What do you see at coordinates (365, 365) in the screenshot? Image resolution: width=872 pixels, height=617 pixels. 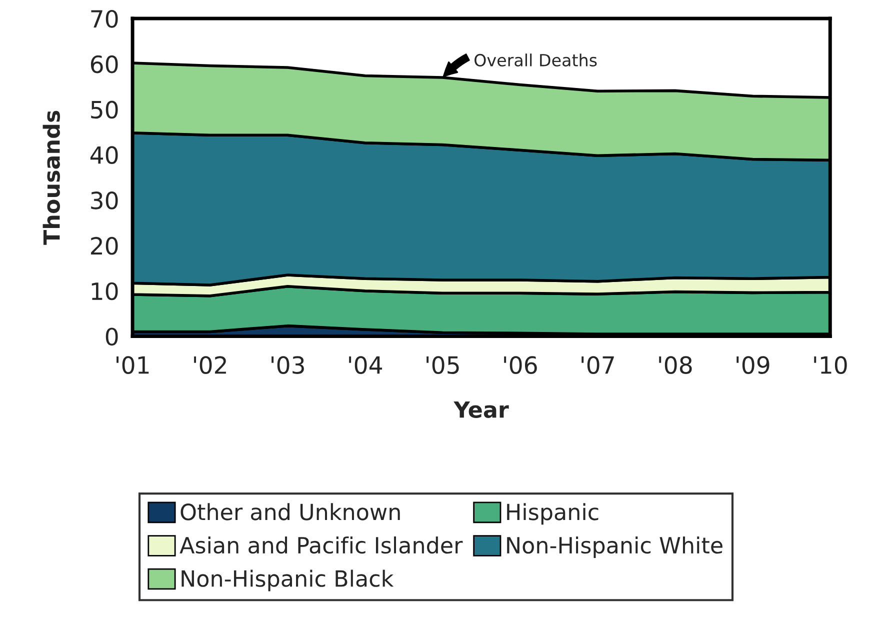 I see `x-tick-label: '04` at bounding box center [365, 365].